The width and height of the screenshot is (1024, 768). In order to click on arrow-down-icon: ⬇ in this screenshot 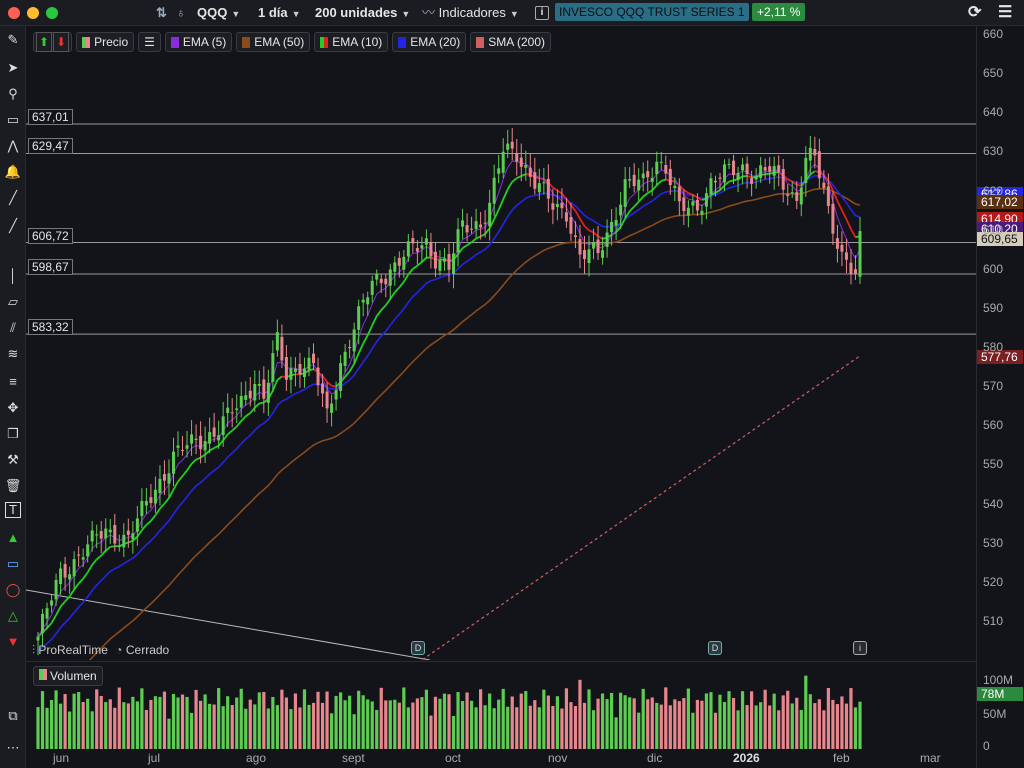, I will do `click(61, 42)`.